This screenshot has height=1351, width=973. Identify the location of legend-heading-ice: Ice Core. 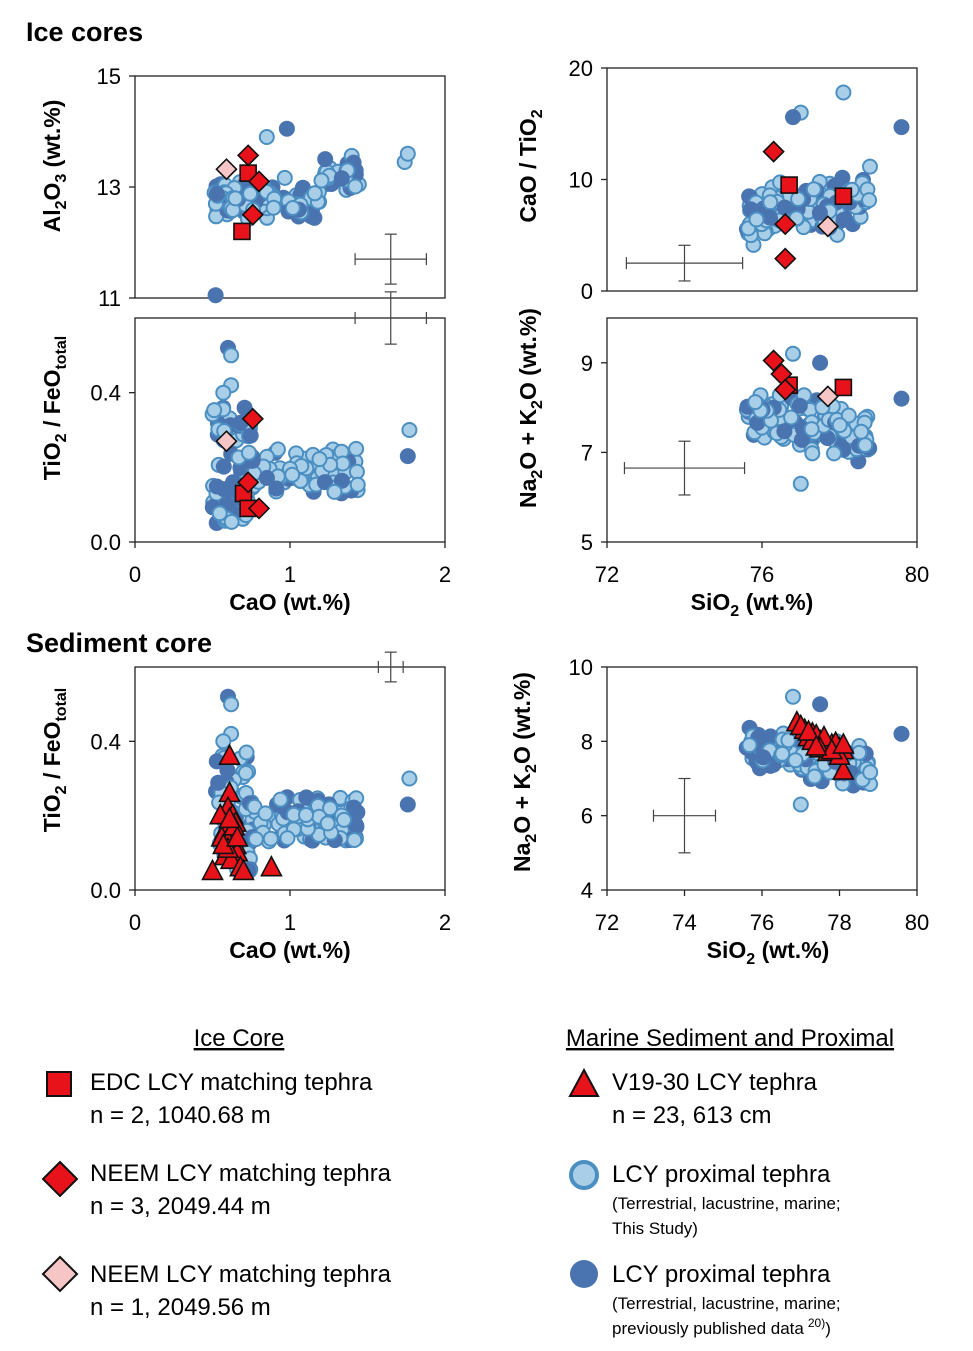
(239, 1038).